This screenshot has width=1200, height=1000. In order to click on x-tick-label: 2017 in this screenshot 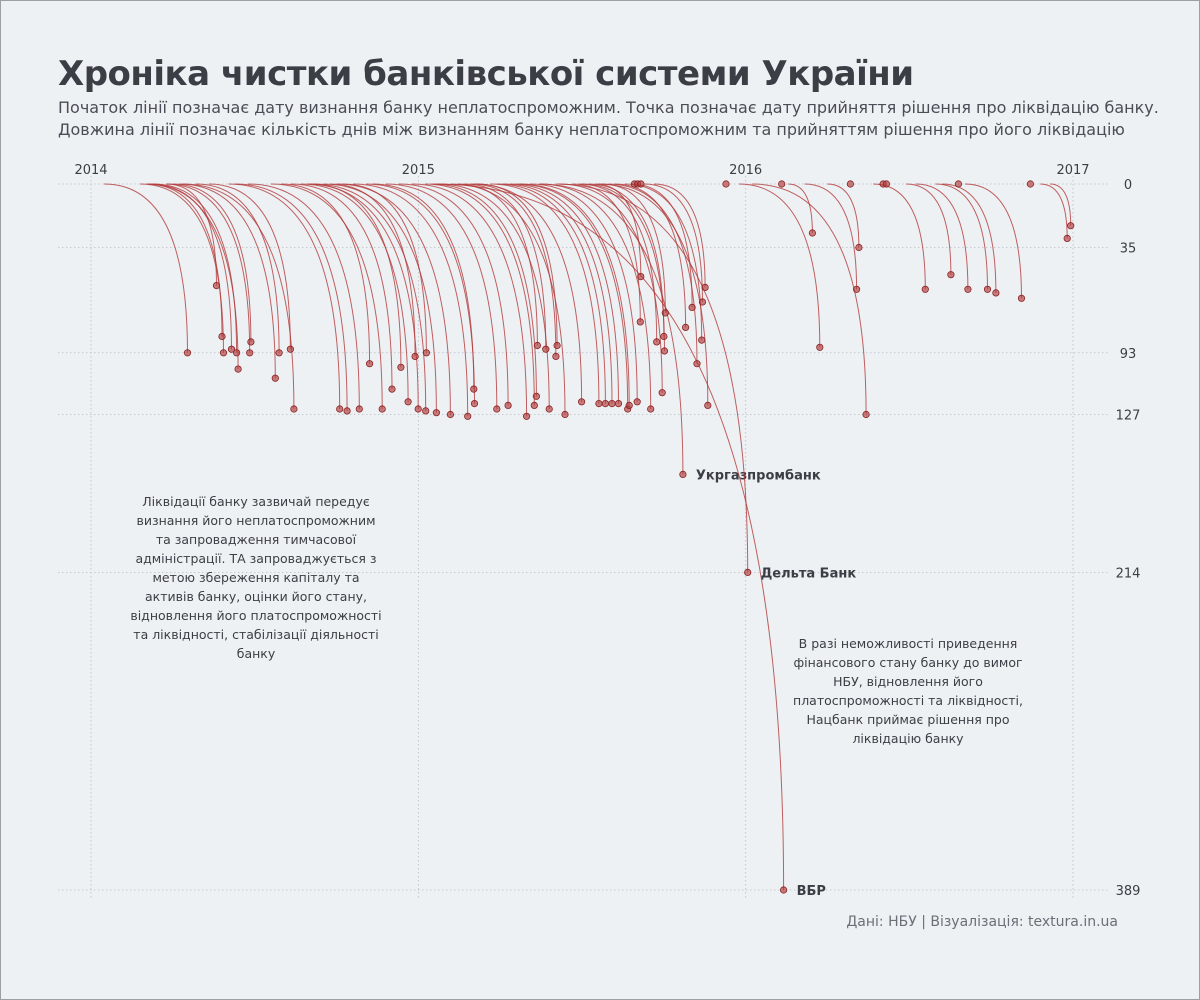, I will do `click(1072, 170)`.